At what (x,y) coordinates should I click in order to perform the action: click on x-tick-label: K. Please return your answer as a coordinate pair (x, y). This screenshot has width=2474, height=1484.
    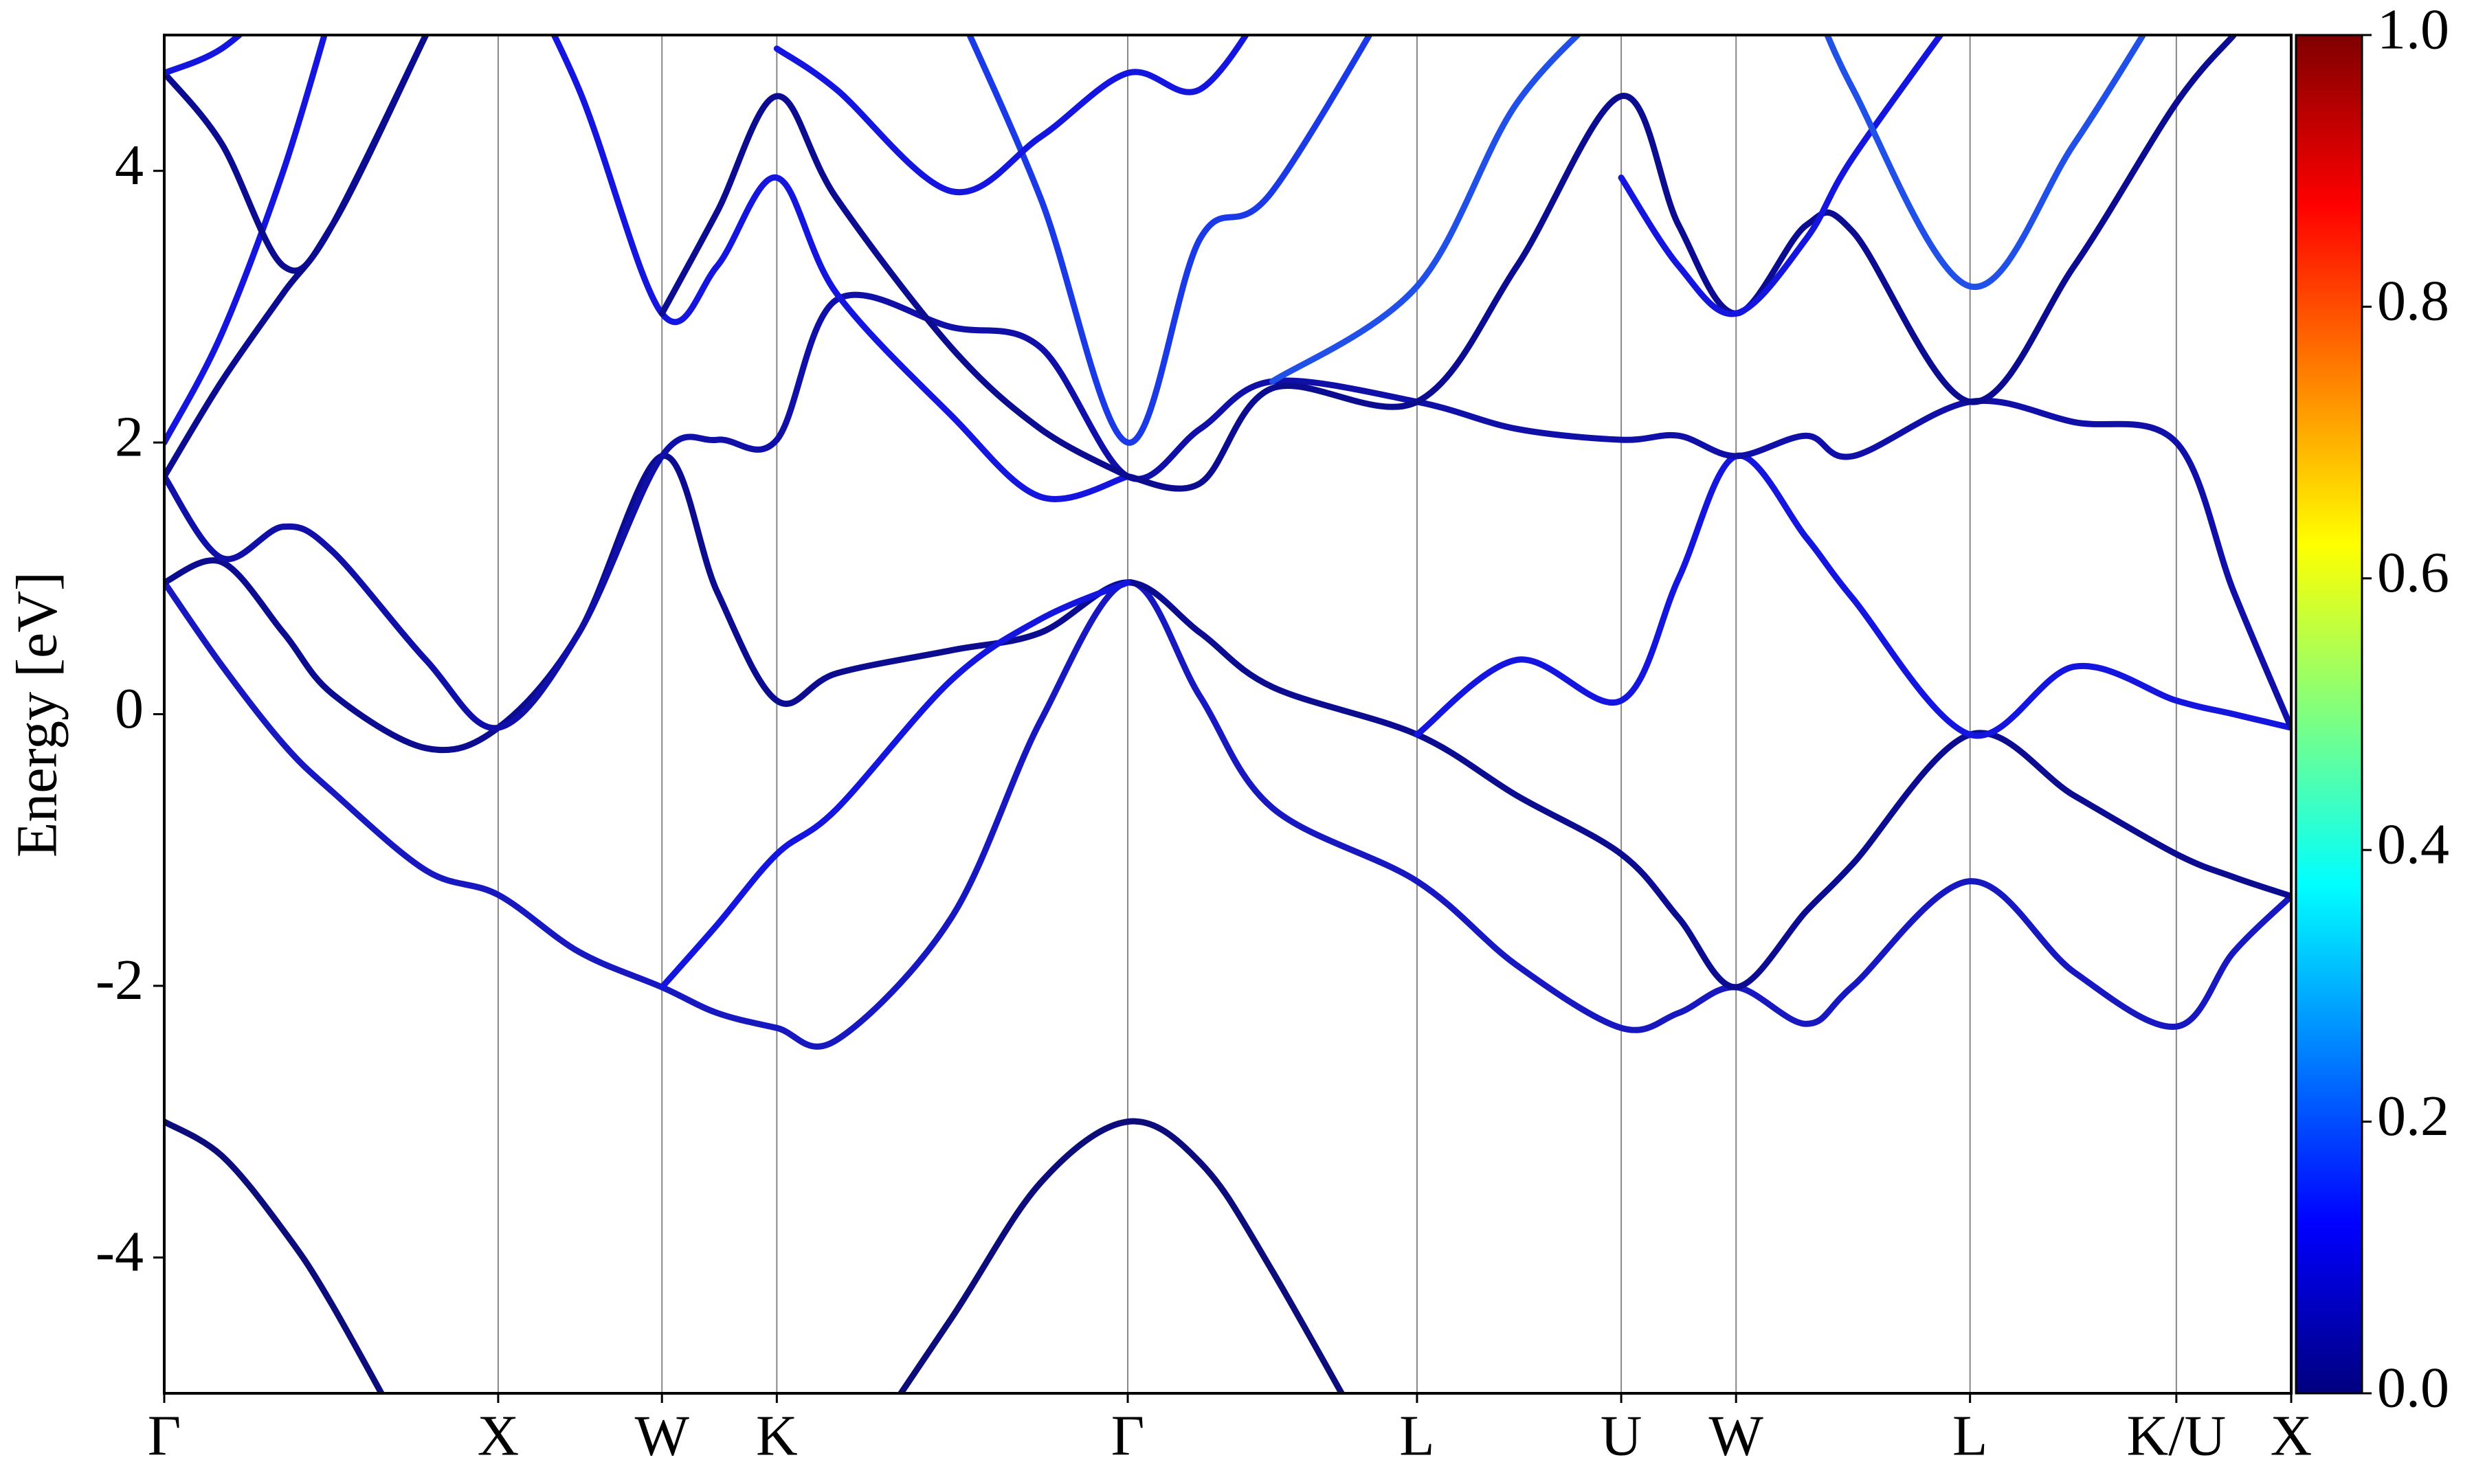
    Looking at the image, I should click on (777, 1436).